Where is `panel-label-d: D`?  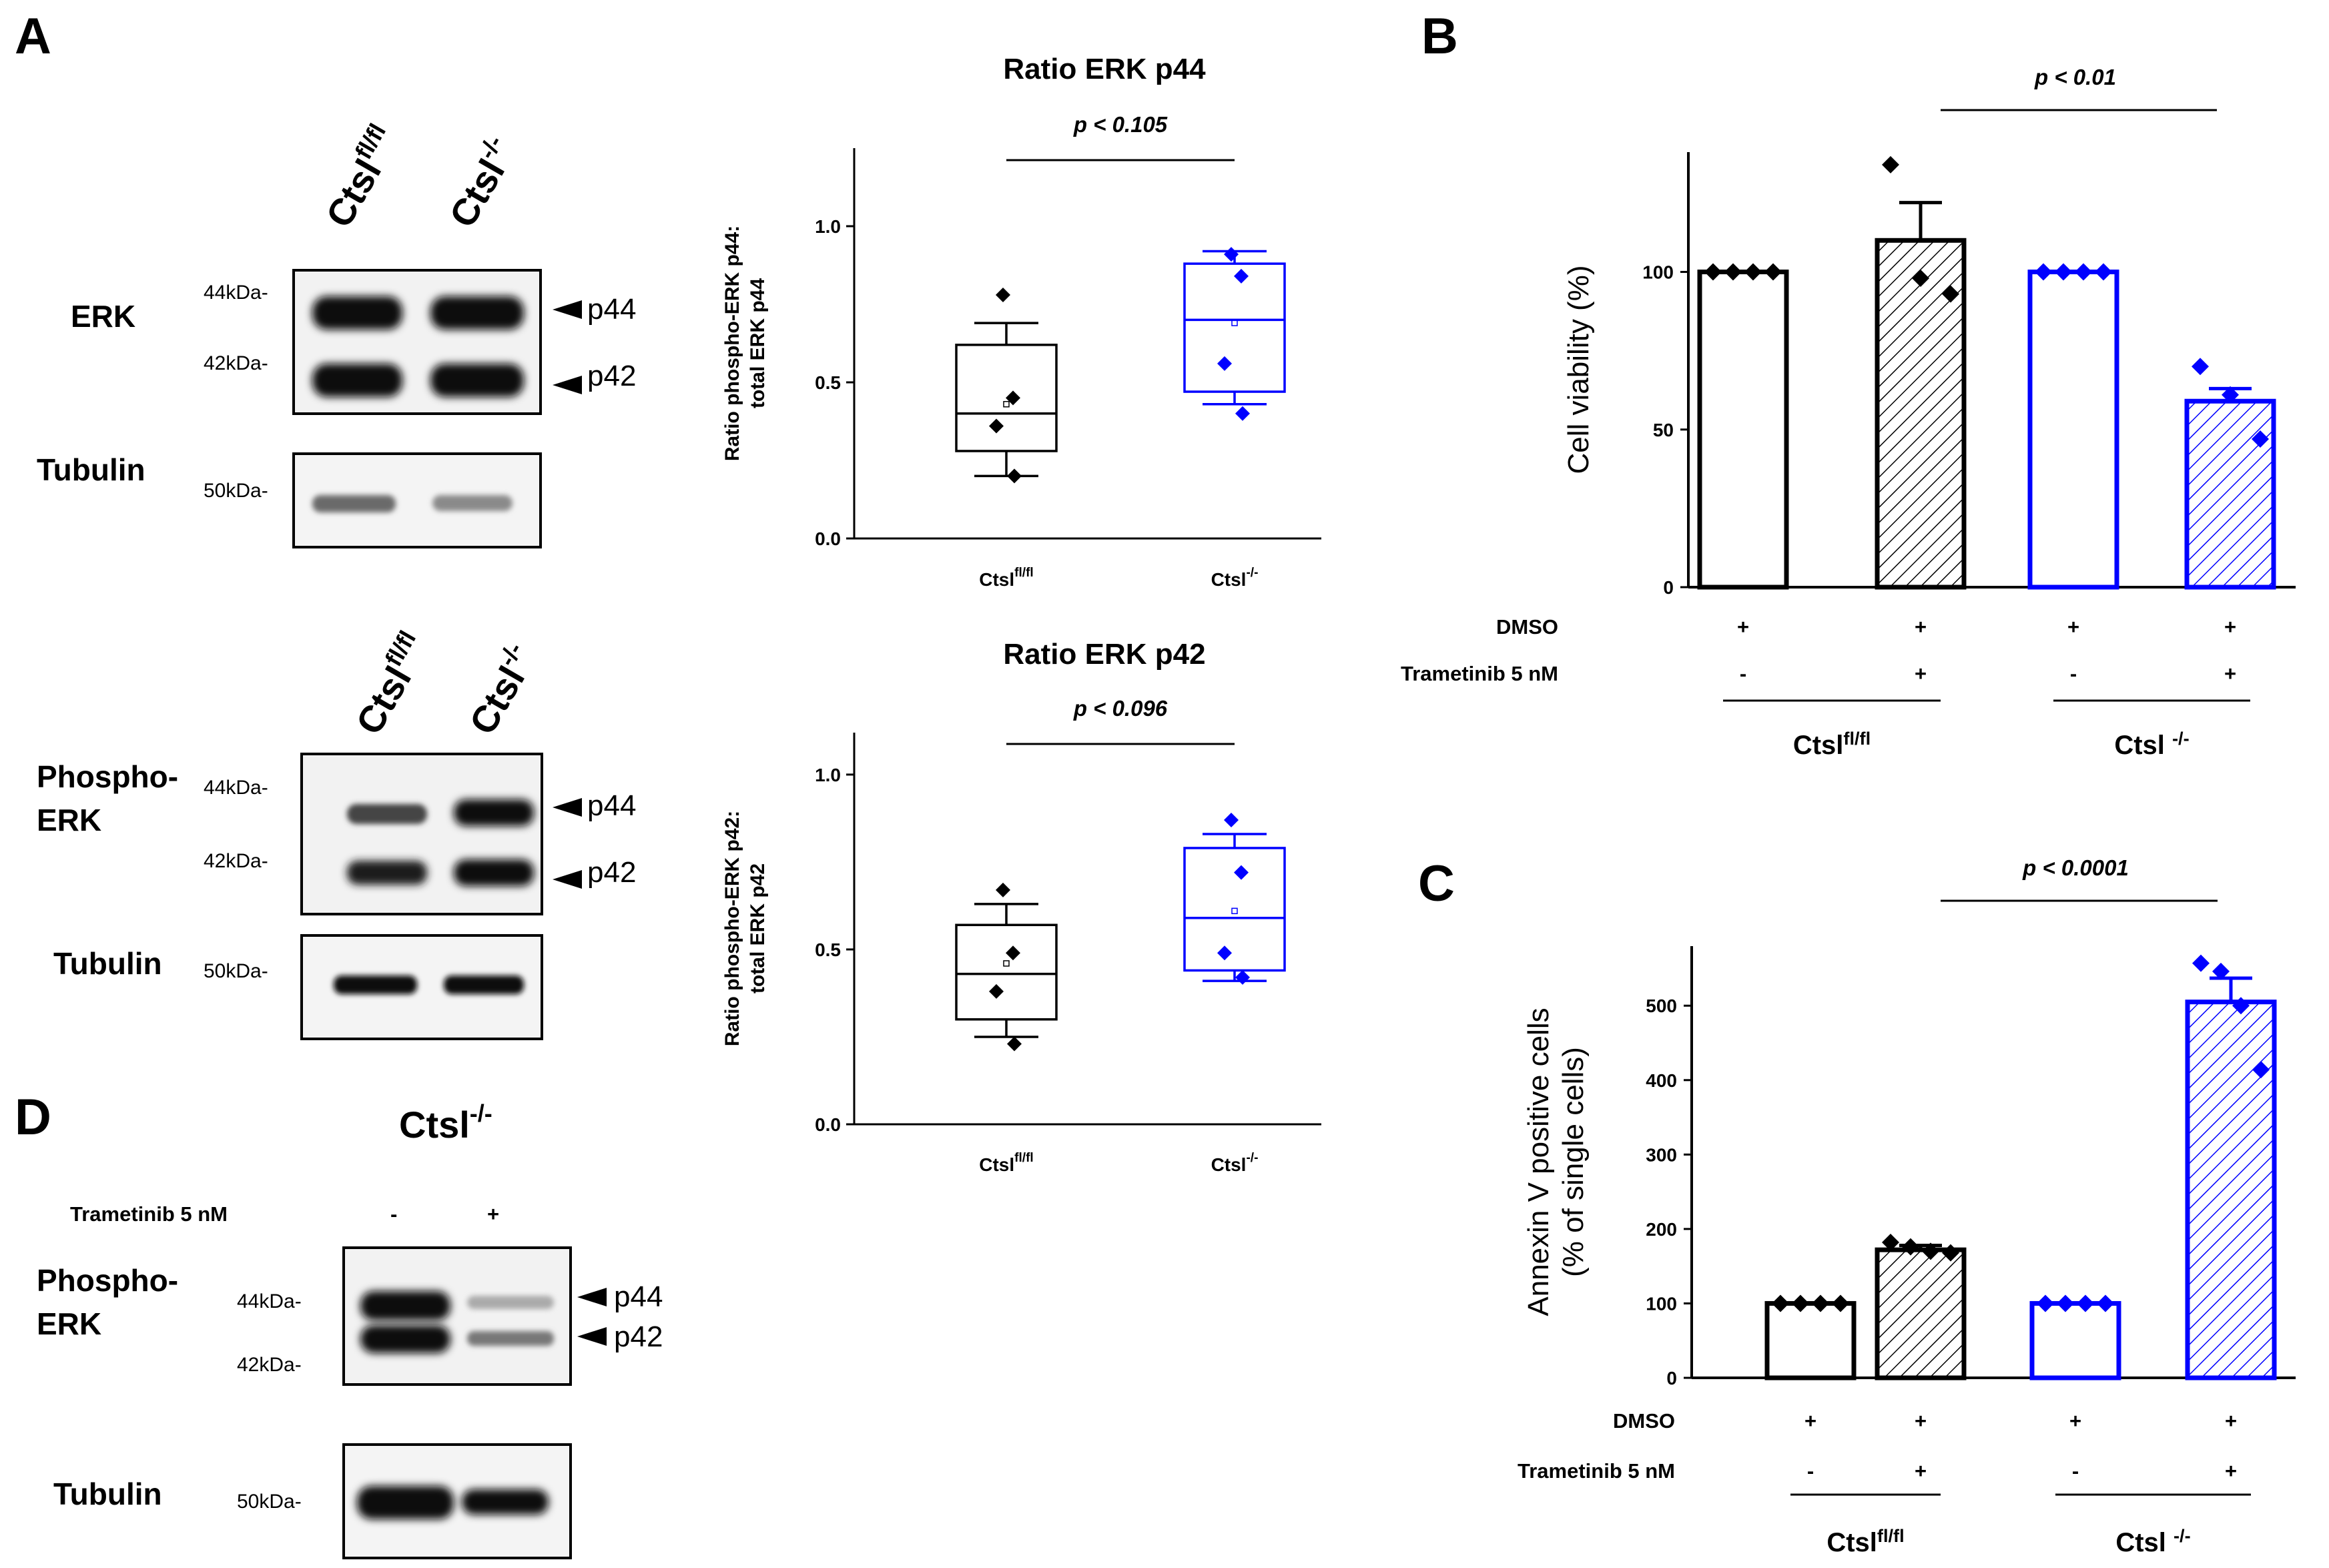
panel-label-d: D is located at coordinates (33, 1117).